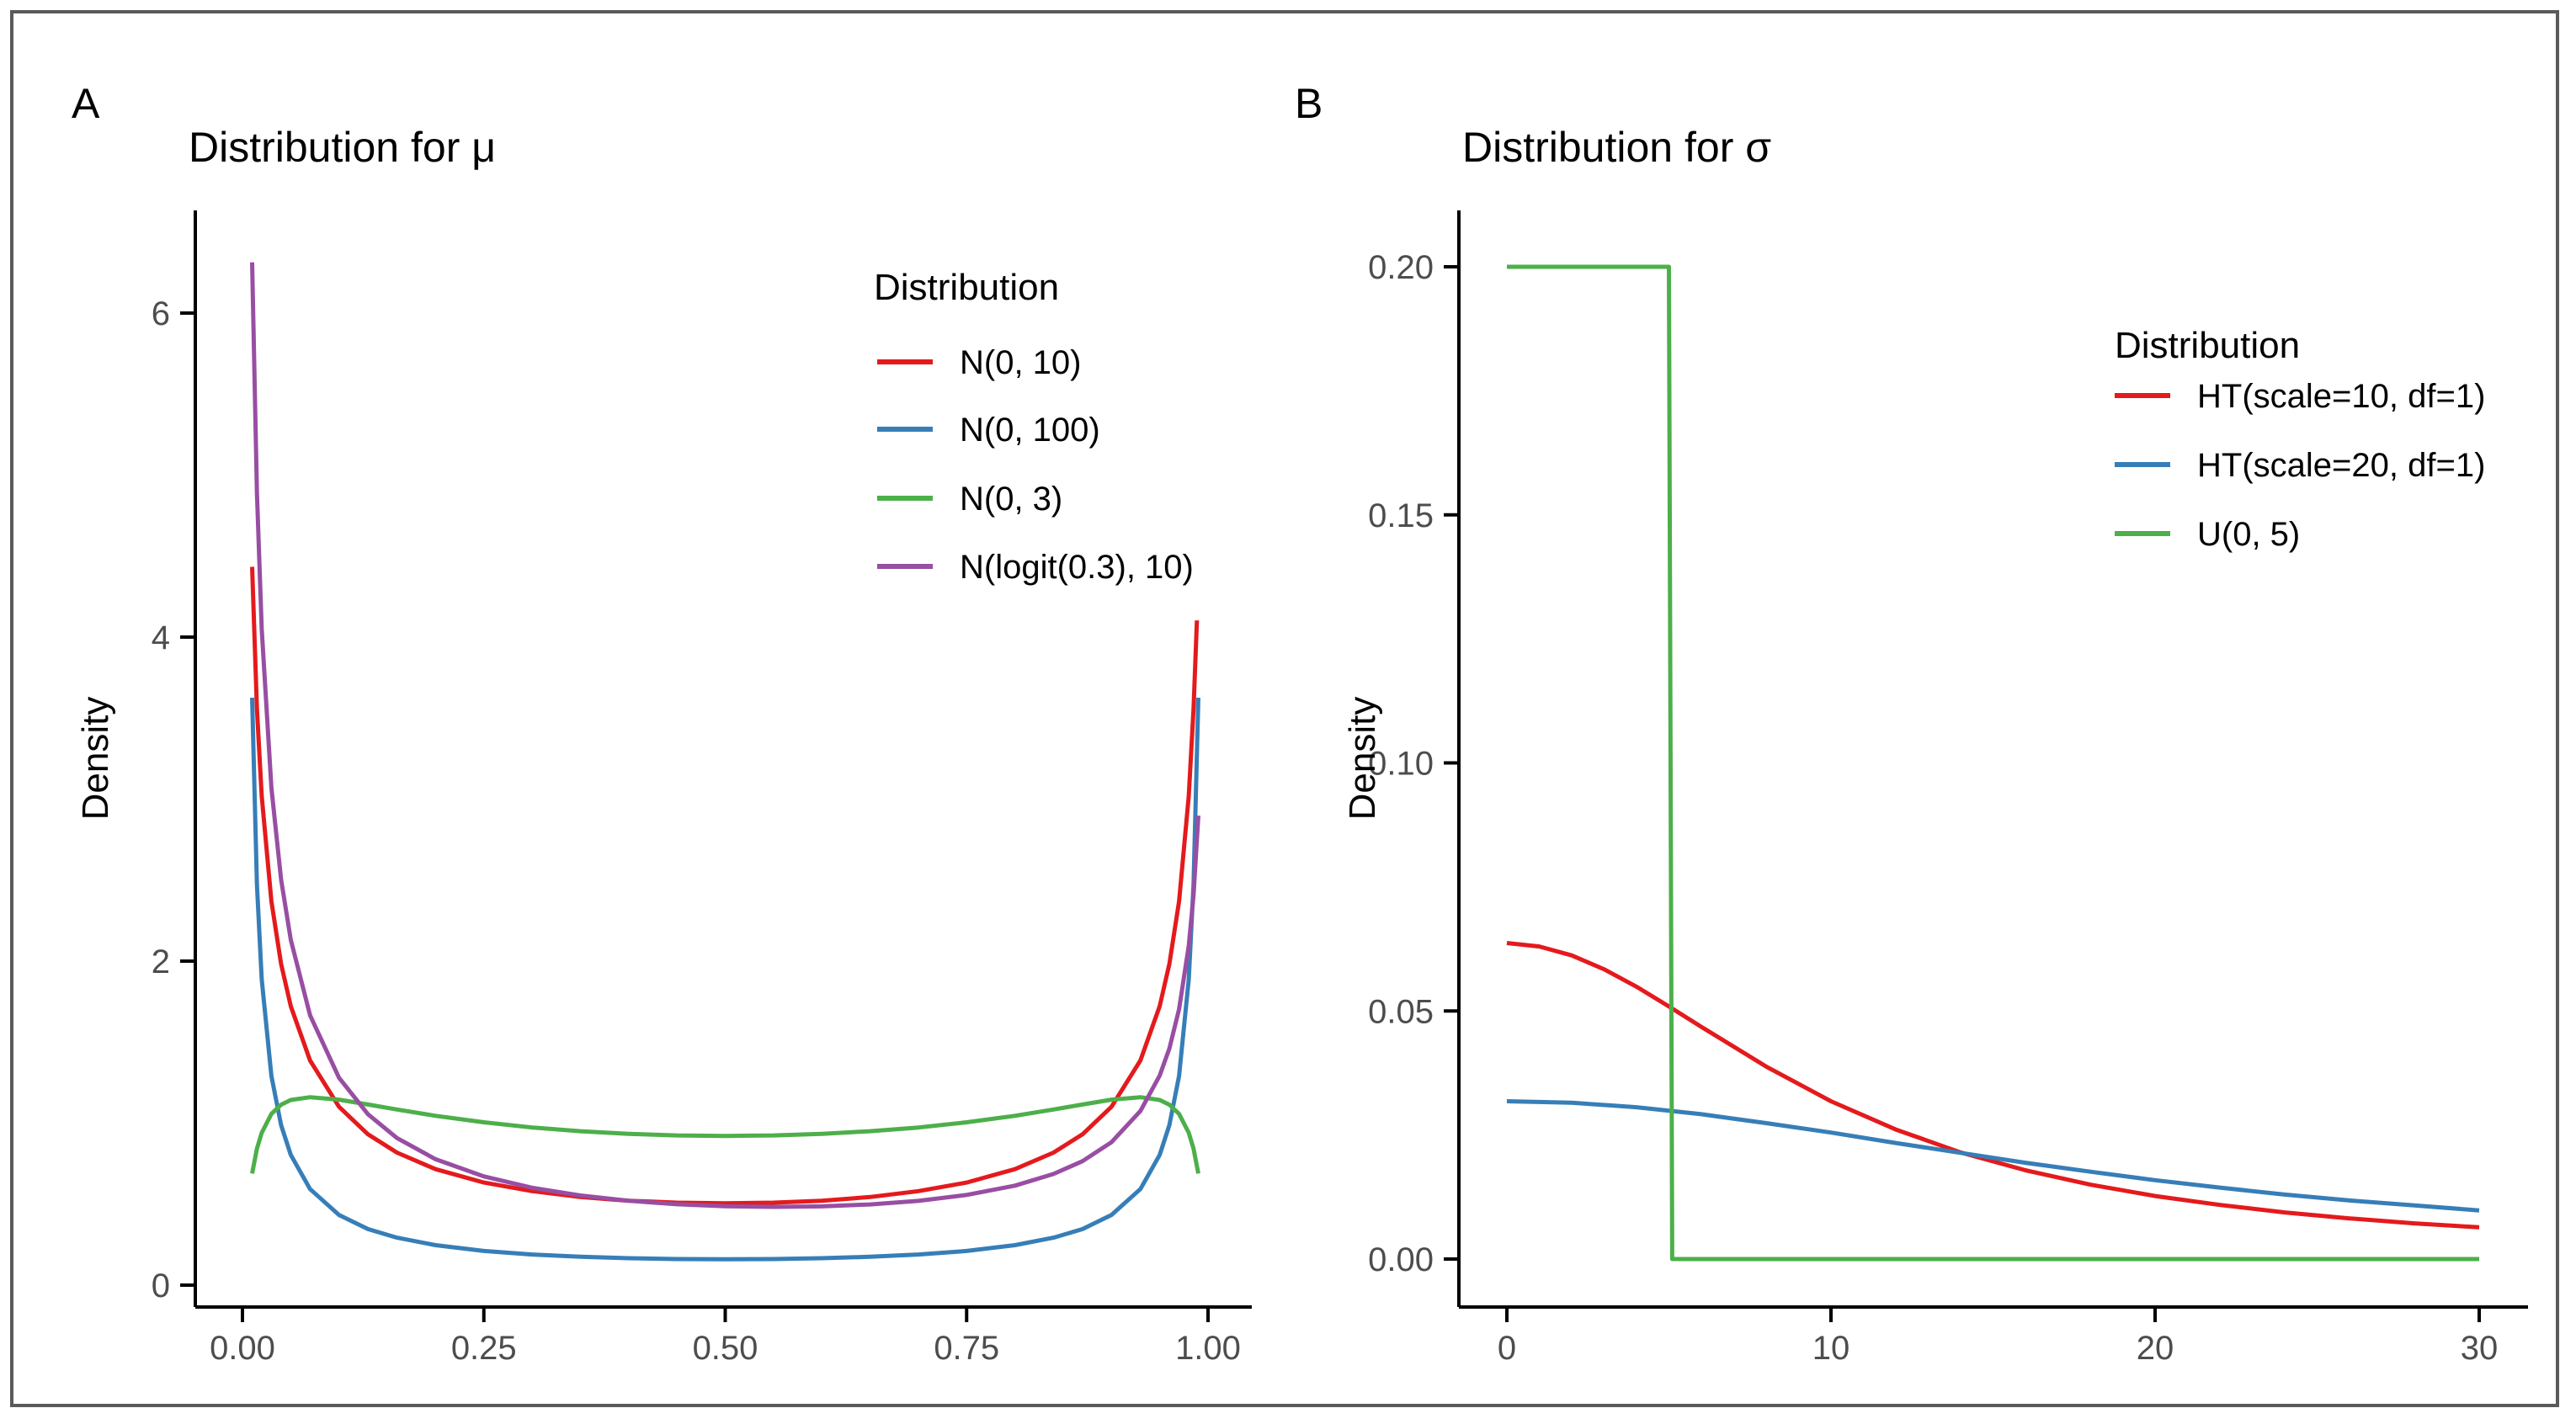  Describe the element at coordinates (1617, 147) in the screenshot. I see `panel-title-sigma: Distribution for σ` at that location.